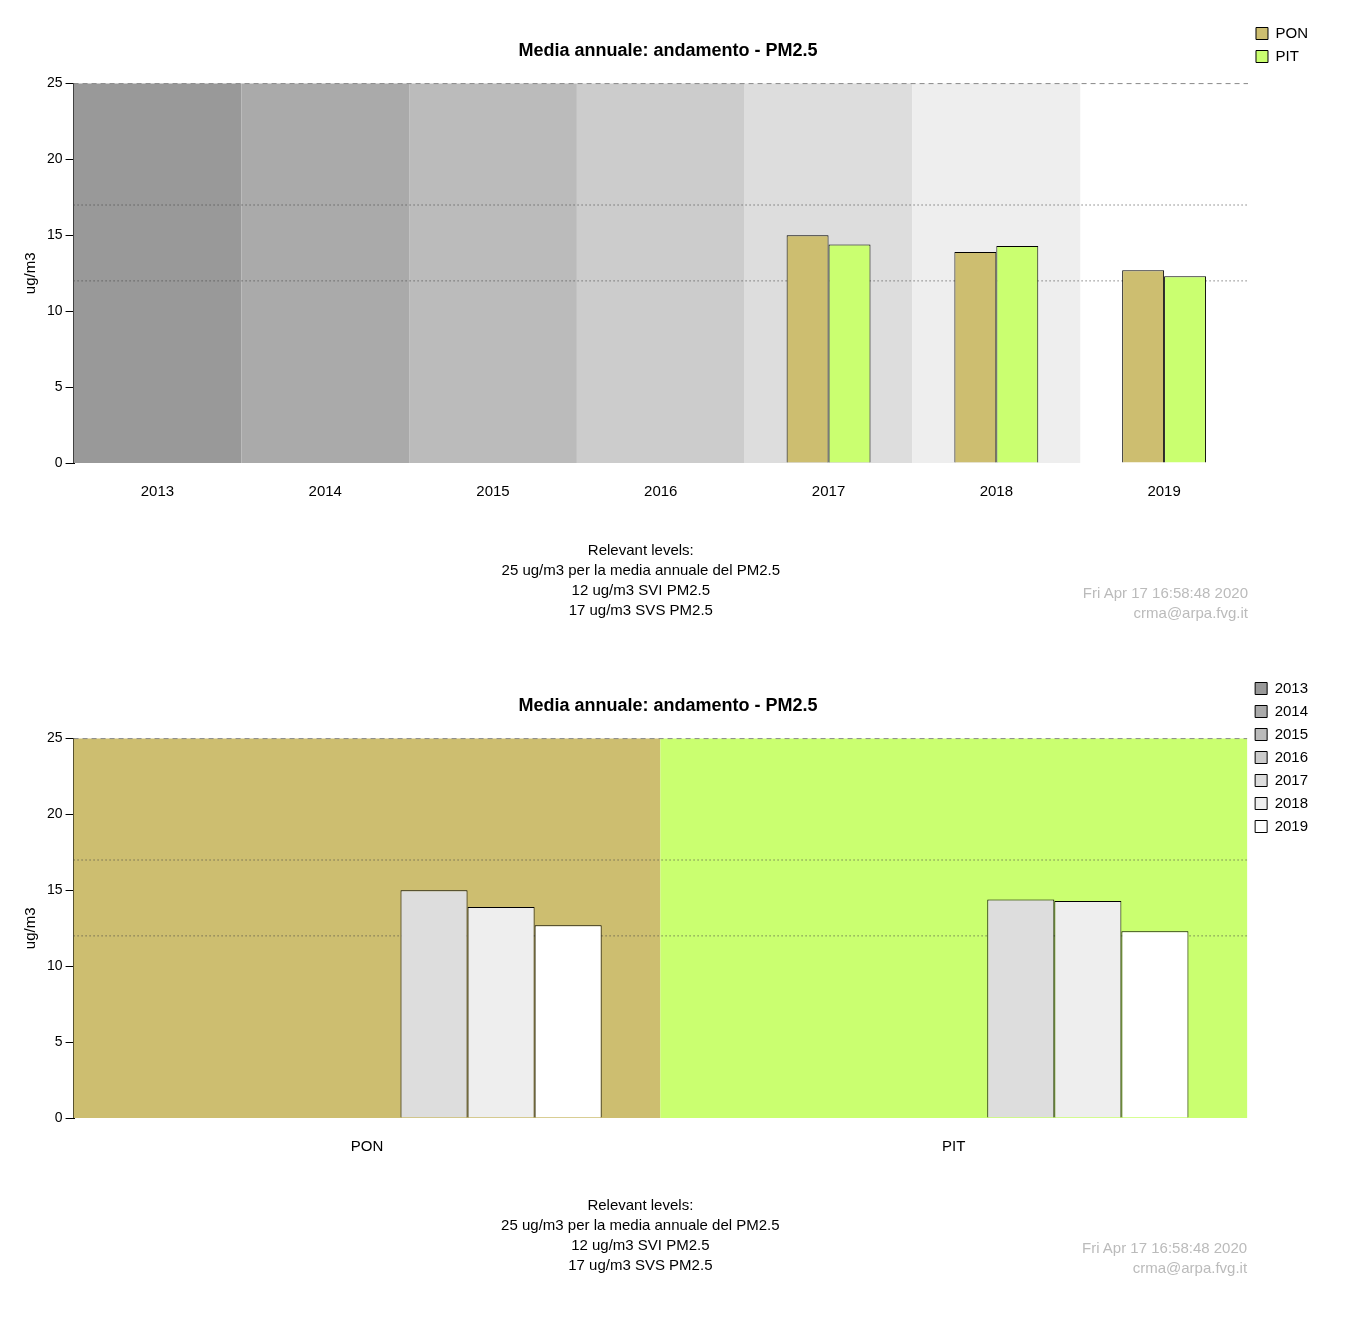 The width and height of the screenshot is (1351, 1331). I want to click on legend-label: PIT, so click(1287, 55).